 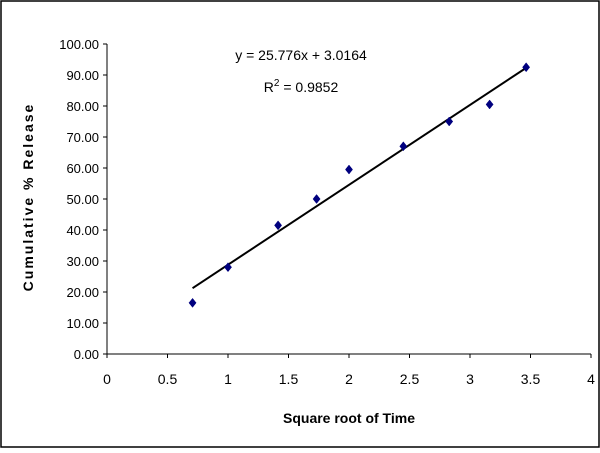 What do you see at coordinates (269, 87) in the screenshot?
I see `r-squared-prefix: R` at bounding box center [269, 87].